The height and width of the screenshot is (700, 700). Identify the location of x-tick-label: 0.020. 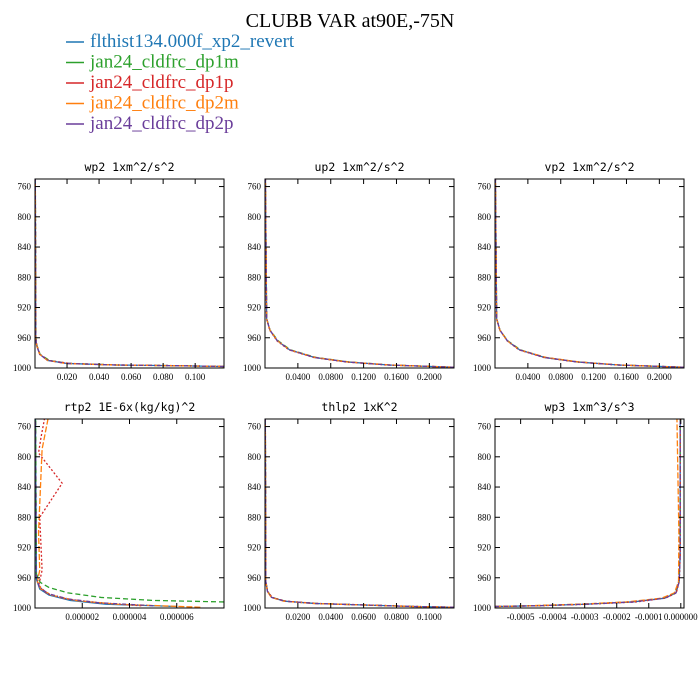
(67, 377).